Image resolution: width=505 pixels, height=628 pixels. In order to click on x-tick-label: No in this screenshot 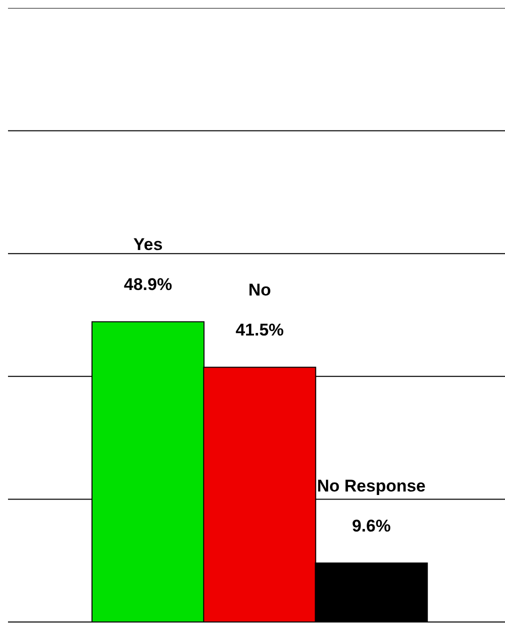, I will do `click(260, 290)`.